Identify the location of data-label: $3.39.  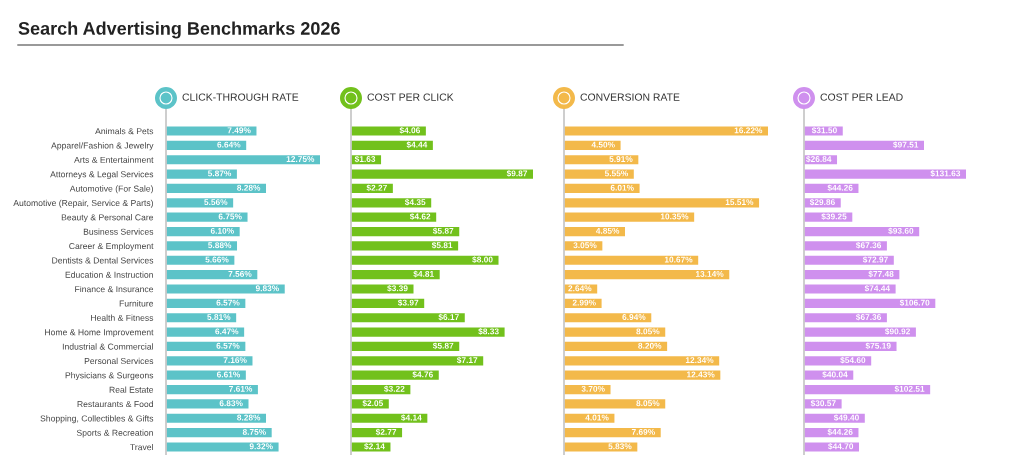
(397, 288).